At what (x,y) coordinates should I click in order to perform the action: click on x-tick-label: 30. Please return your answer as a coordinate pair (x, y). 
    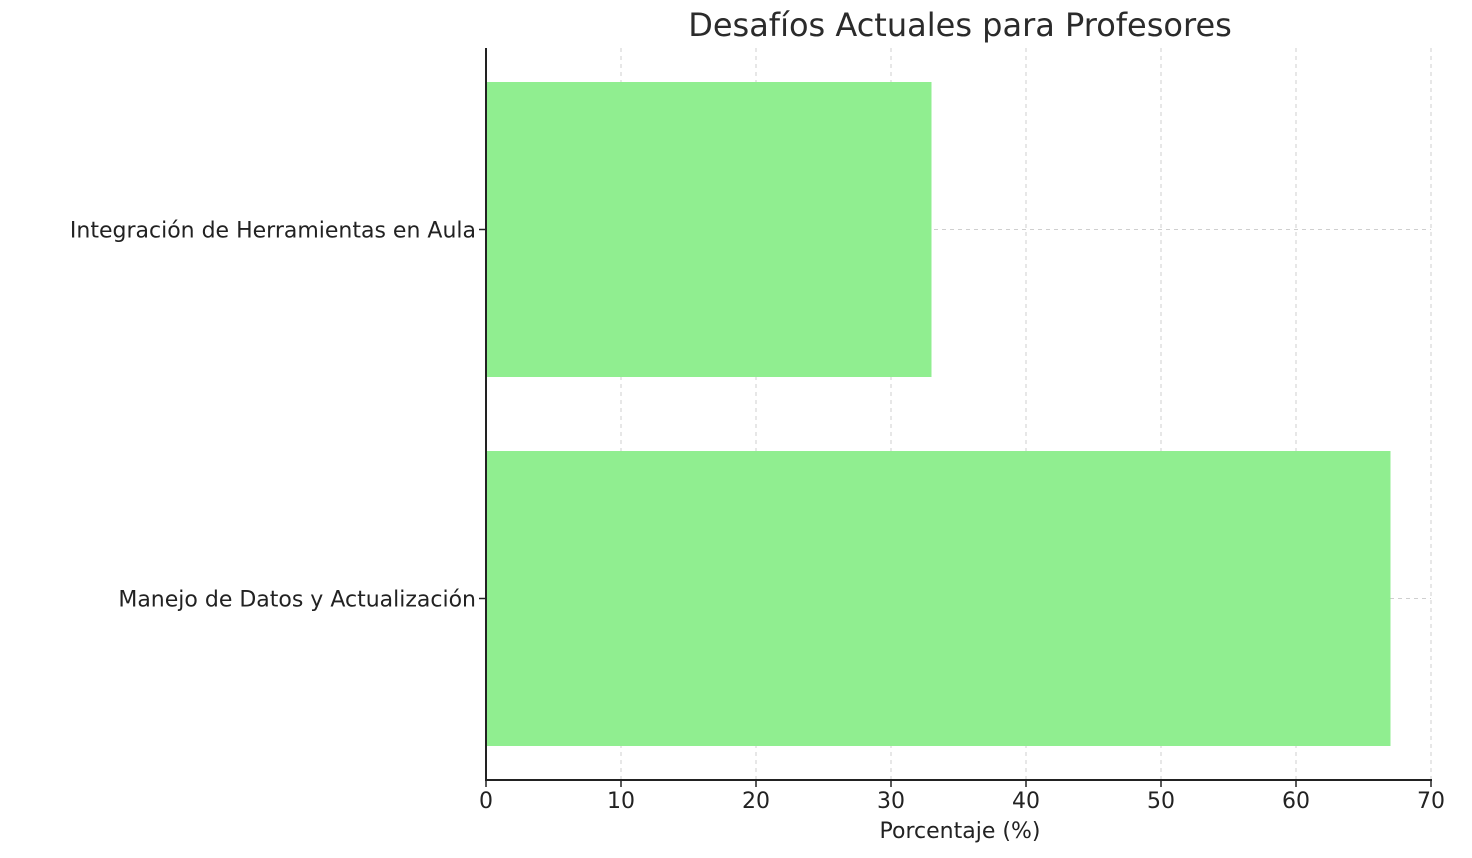
    Looking at the image, I should click on (891, 801).